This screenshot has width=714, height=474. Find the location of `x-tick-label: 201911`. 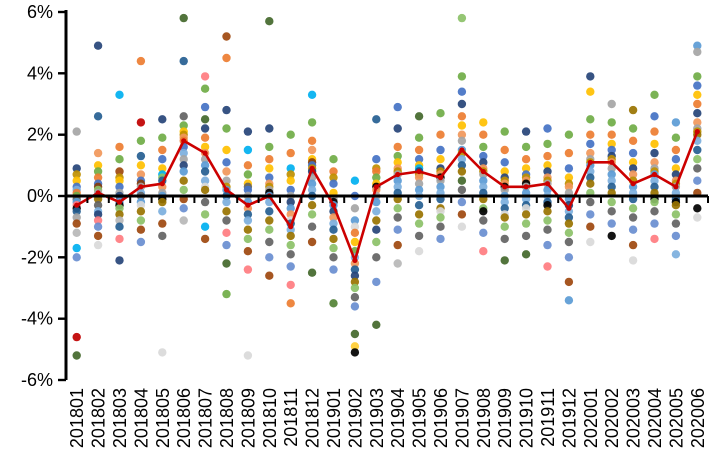

x-tick-label: 201911 is located at coordinates (548, 417).